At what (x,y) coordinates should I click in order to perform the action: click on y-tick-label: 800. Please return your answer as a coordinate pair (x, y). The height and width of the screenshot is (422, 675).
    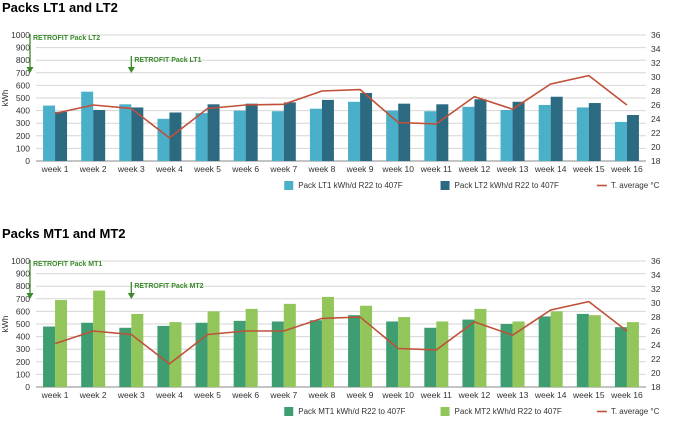
    Looking at the image, I should click on (23, 286).